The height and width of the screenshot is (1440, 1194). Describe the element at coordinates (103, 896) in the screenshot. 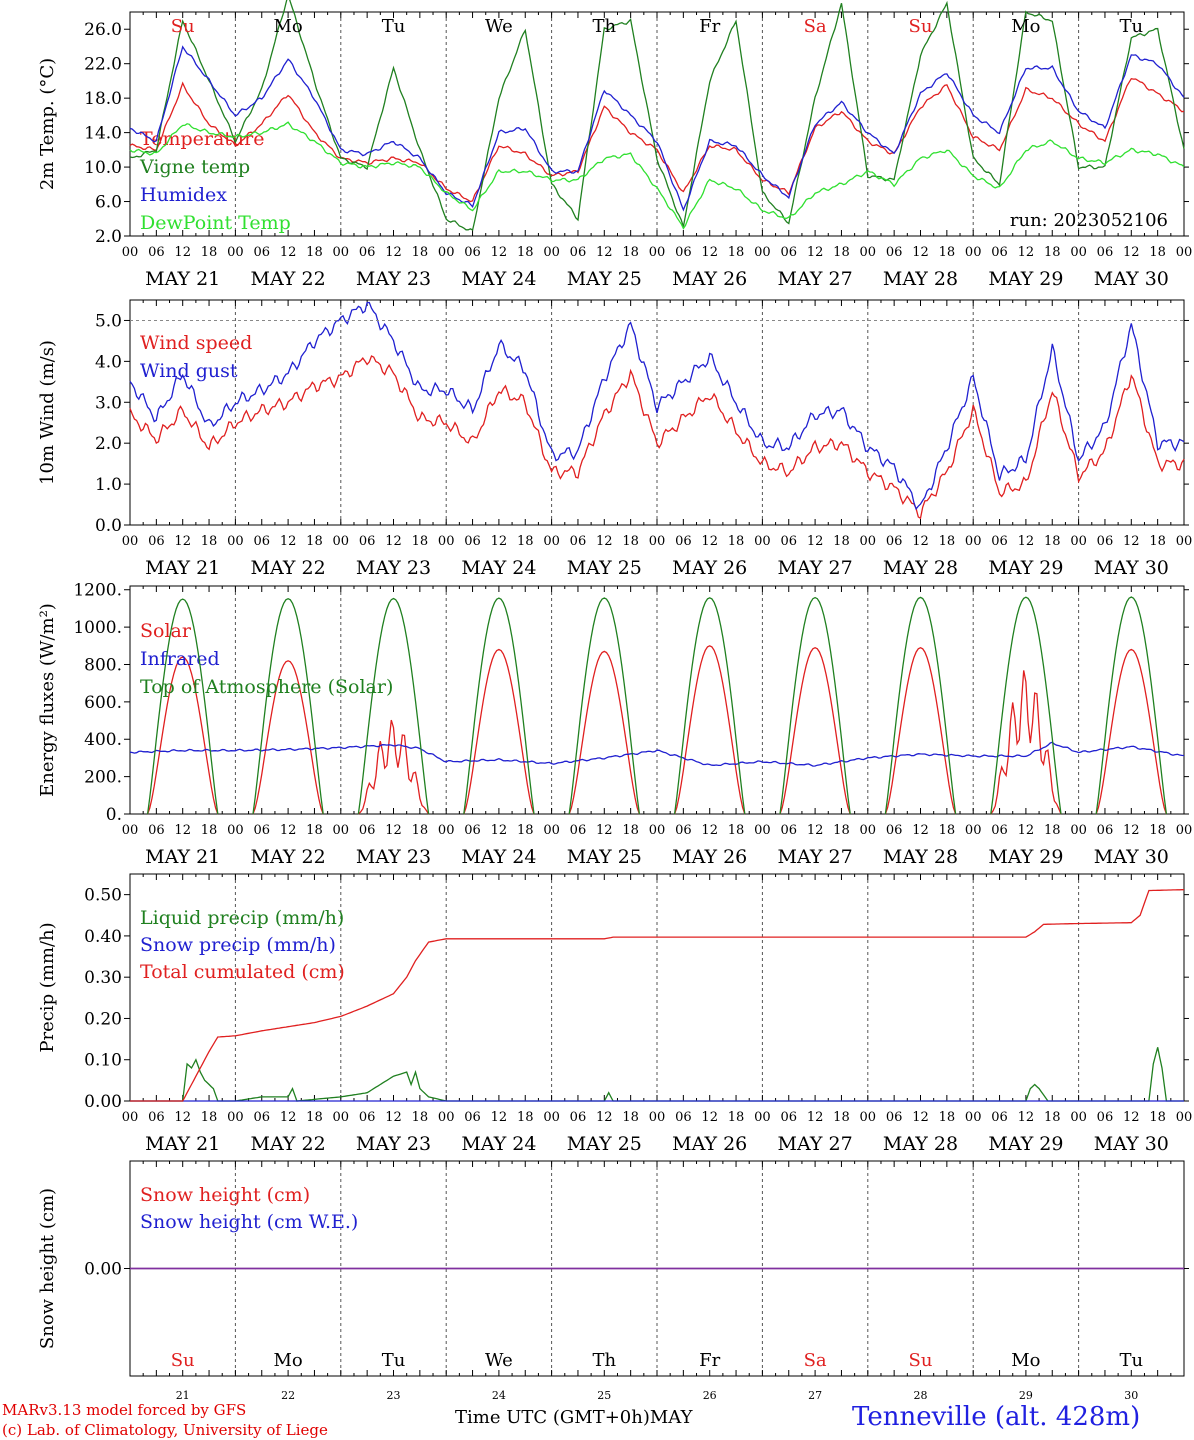

I see `y-tick-label: 0.50` at that location.